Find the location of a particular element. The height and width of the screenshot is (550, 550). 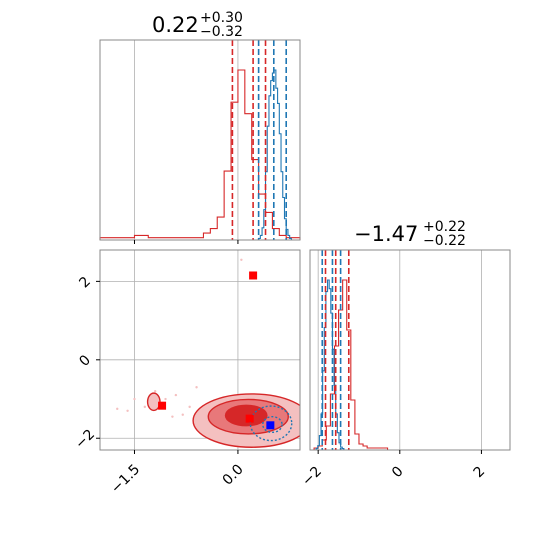

y-tick-label: 2 is located at coordinates (85, 283).